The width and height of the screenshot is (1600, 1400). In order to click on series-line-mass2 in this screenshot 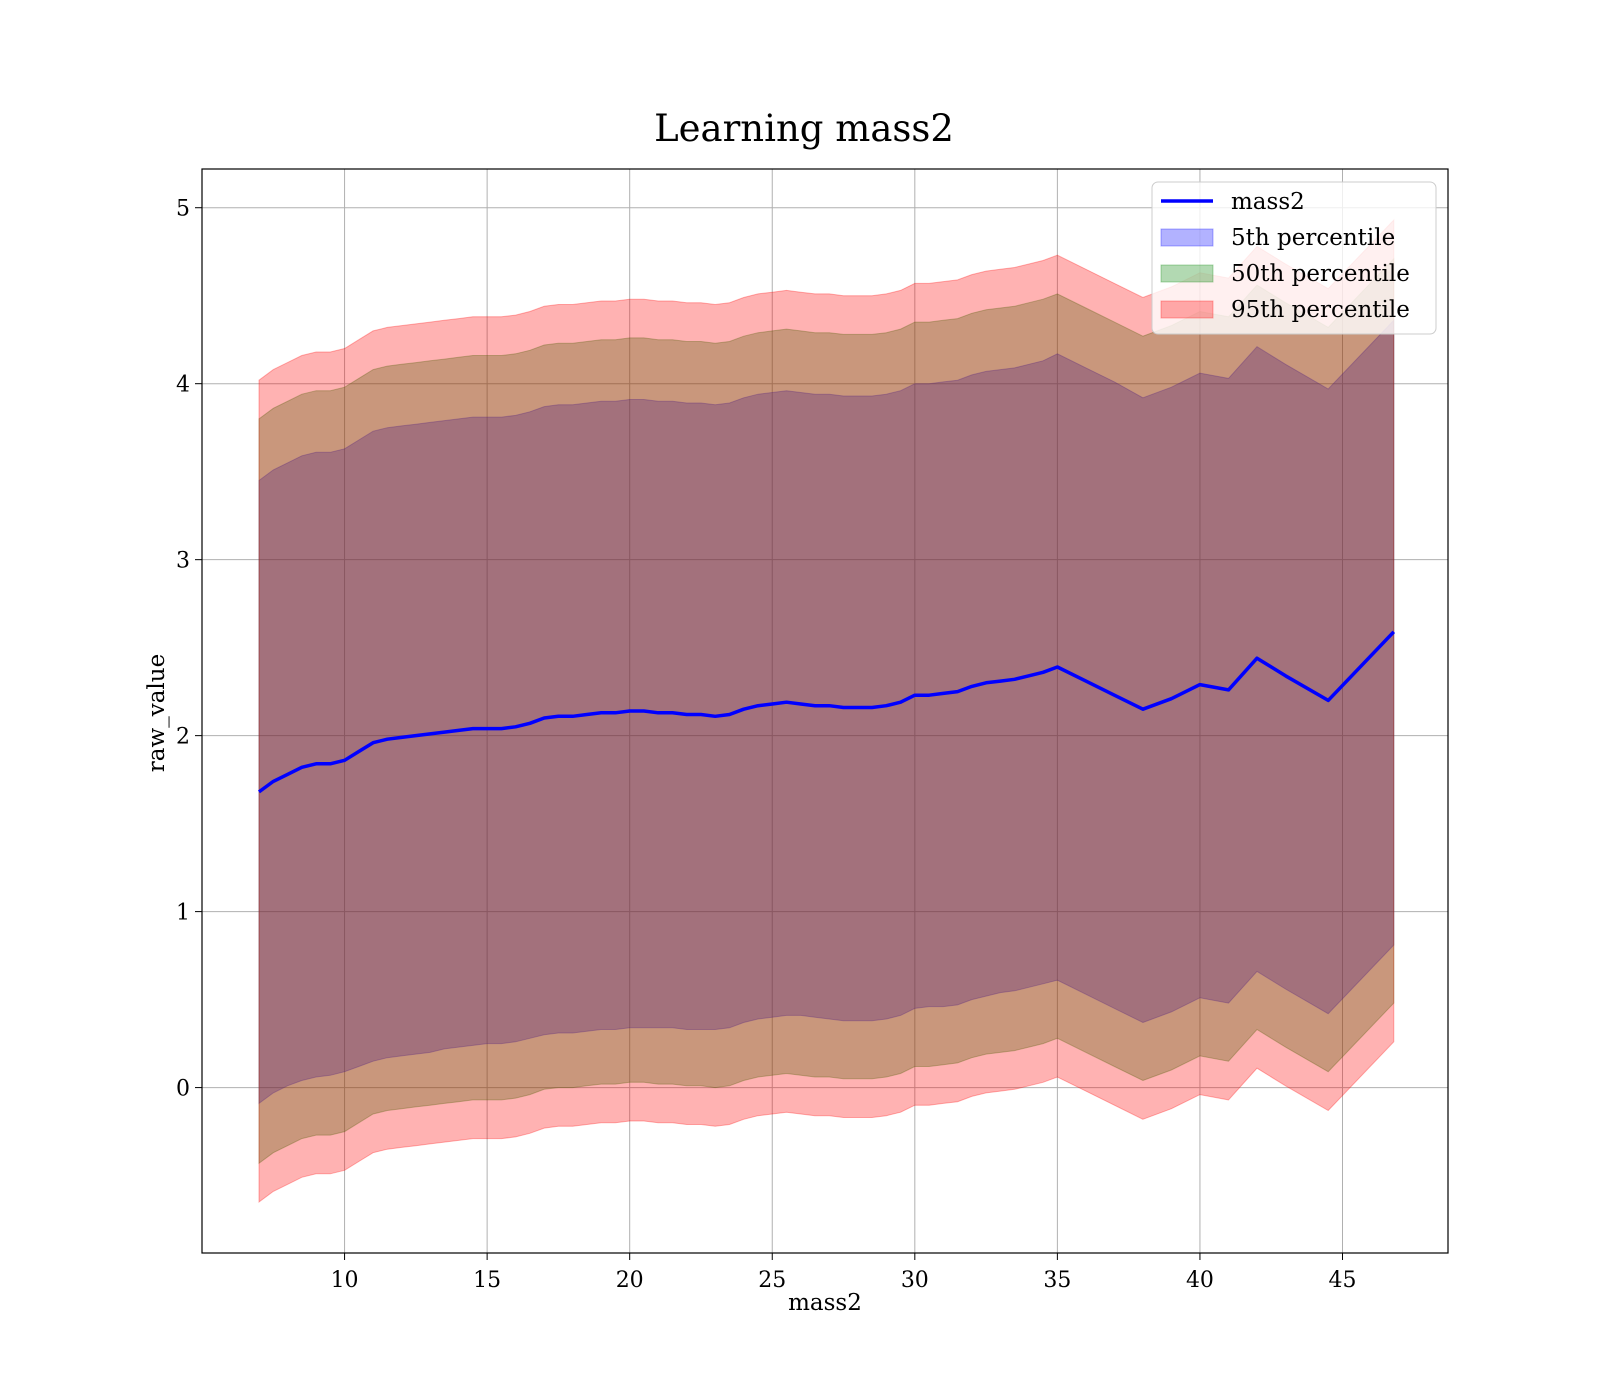, I will do `click(826, 712)`.